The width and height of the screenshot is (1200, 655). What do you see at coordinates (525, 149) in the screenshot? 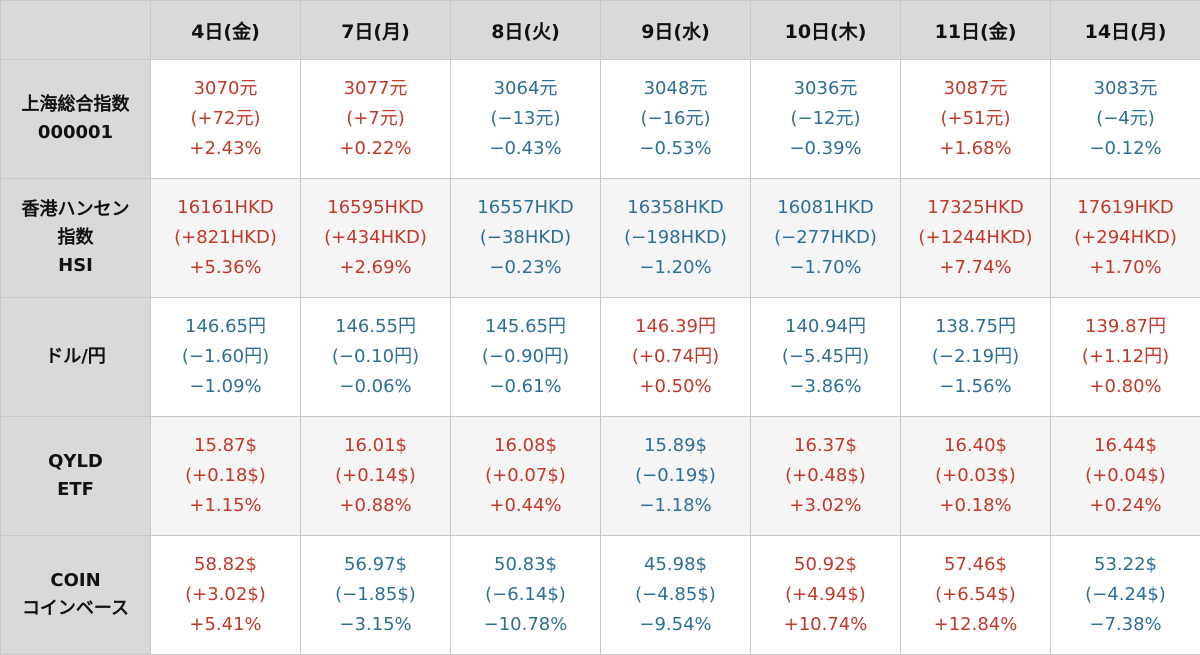
I see `cell-pct: −0.43%` at bounding box center [525, 149].